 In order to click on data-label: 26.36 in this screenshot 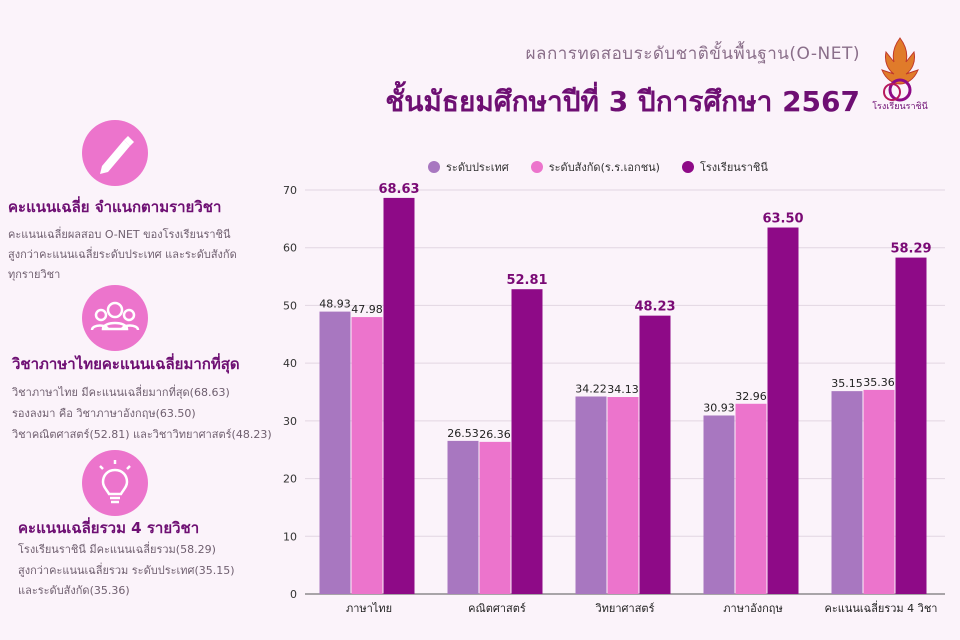, I will do `click(495, 434)`.